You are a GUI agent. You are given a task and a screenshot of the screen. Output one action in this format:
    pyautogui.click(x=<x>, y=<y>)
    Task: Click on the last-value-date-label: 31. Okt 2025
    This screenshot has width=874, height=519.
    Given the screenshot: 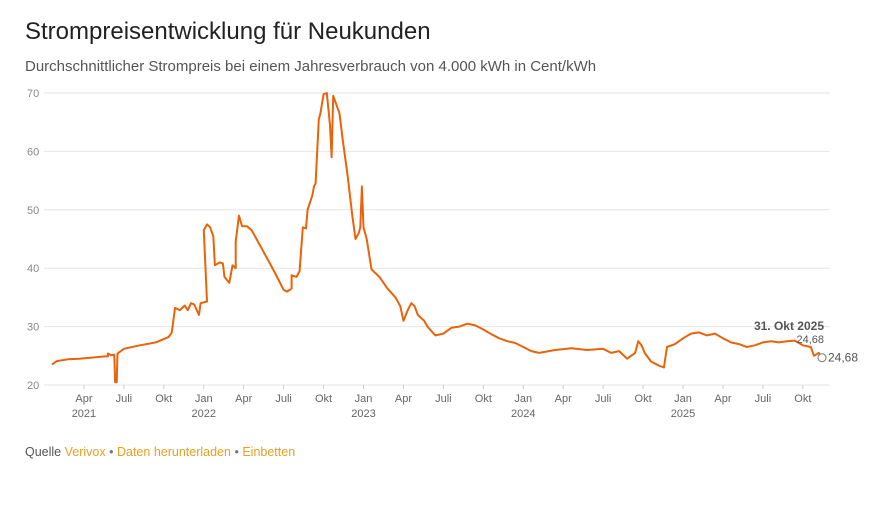 What is the action you would take?
    pyautogui.click(x=789, y=326)
    